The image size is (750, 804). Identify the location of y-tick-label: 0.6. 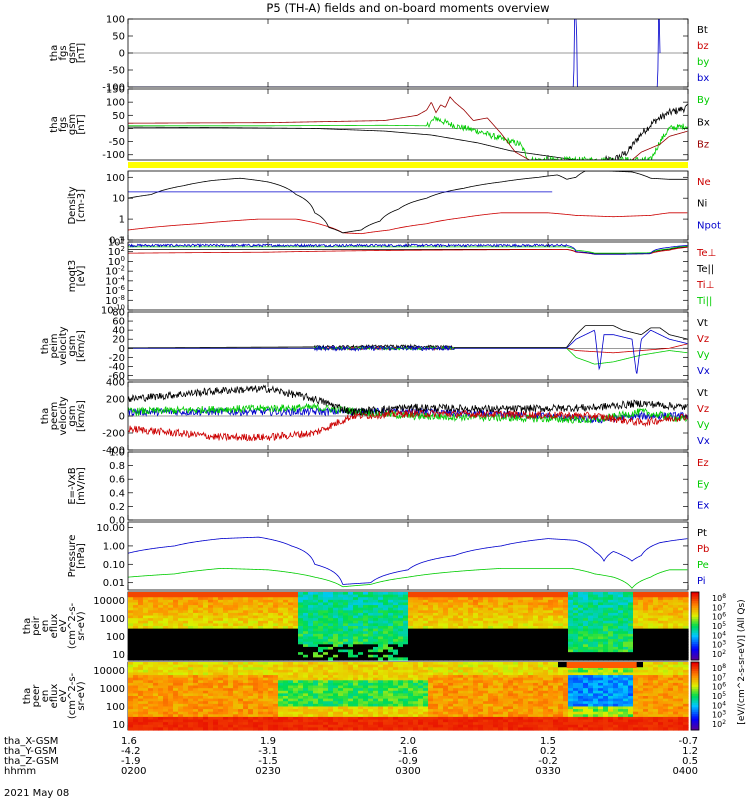
(117, 480).